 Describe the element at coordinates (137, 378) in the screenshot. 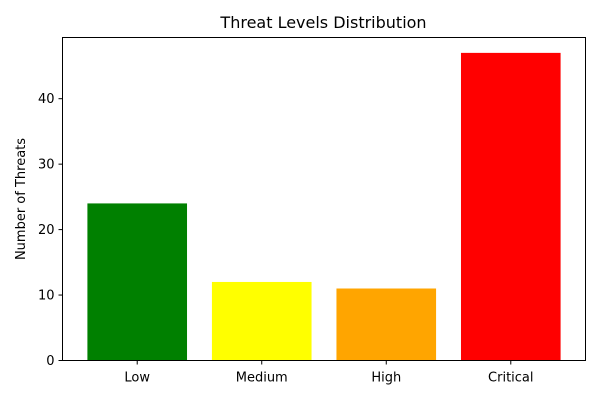

I see `x-tick-label: Low` at that location.